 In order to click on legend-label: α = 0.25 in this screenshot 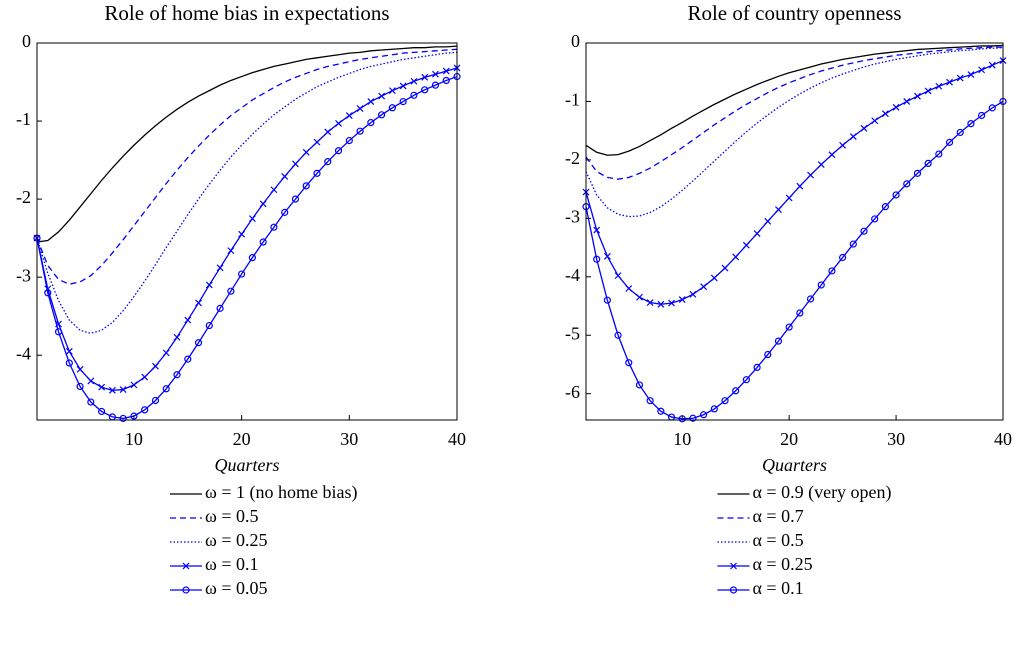, I will do `click(783, 564)`.